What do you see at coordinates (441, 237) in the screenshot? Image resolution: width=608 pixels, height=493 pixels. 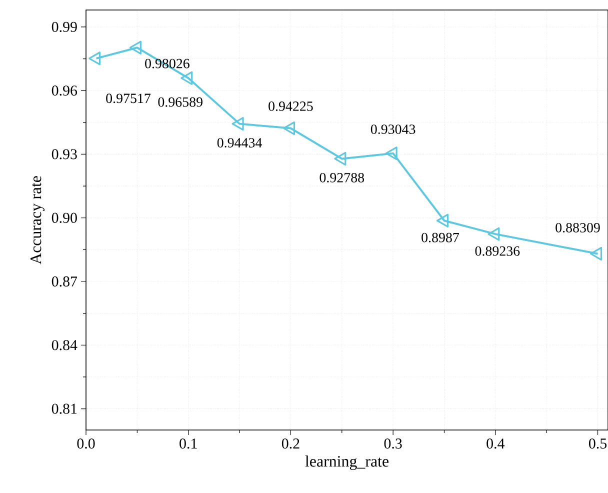 I see `data-label: 0.8987` at bounding box center [441, 237].